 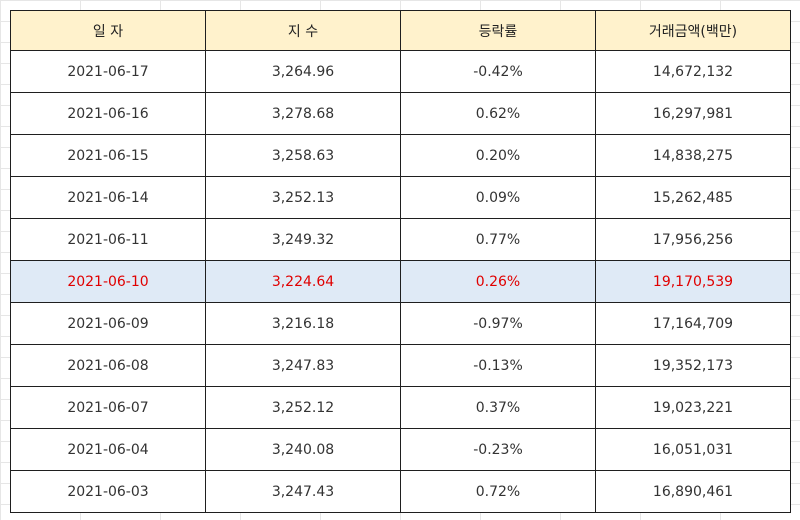 What do you see at coordinates (108, 113) in the screenshot?
I see `cell-date: 2021-06-16` at bounding box center [108, 113].